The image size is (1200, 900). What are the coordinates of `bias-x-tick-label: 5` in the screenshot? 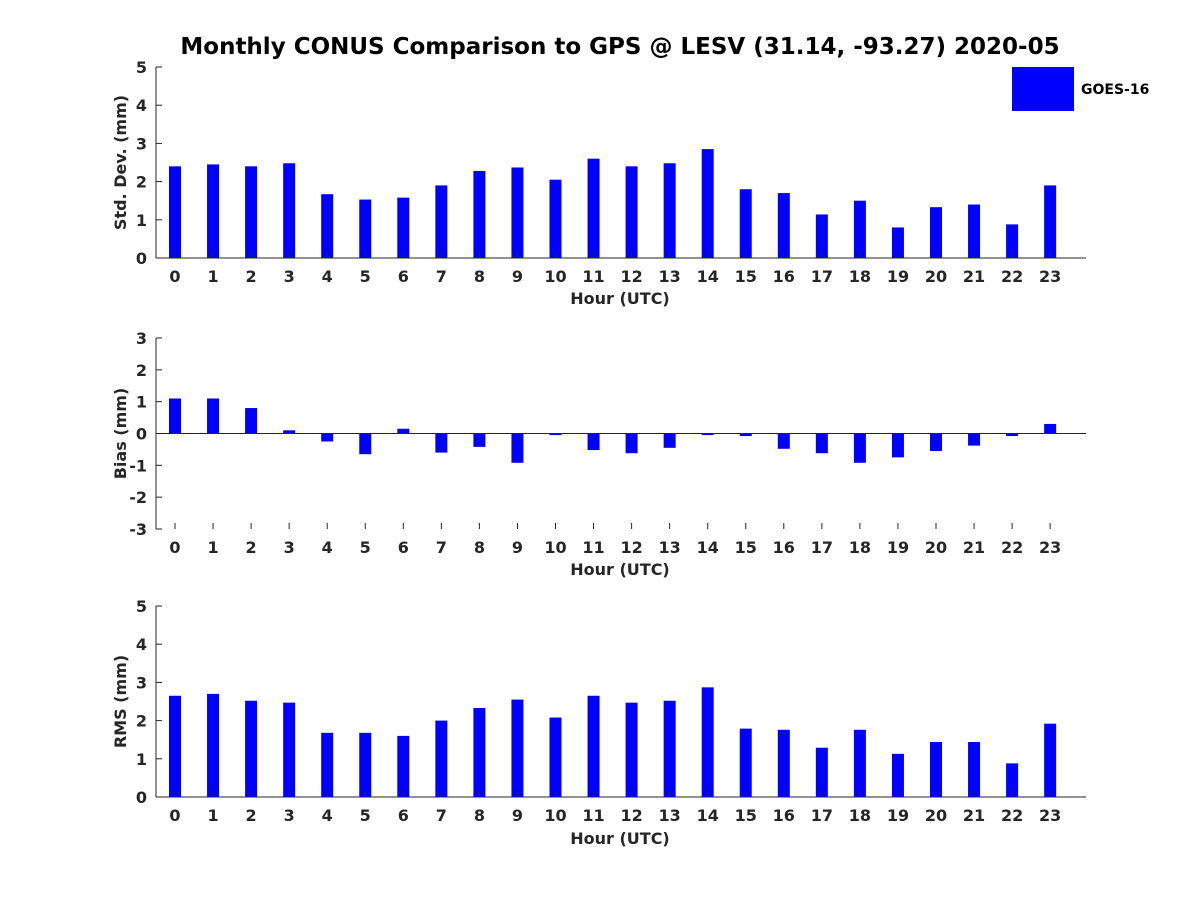 It's located at (365, 547).